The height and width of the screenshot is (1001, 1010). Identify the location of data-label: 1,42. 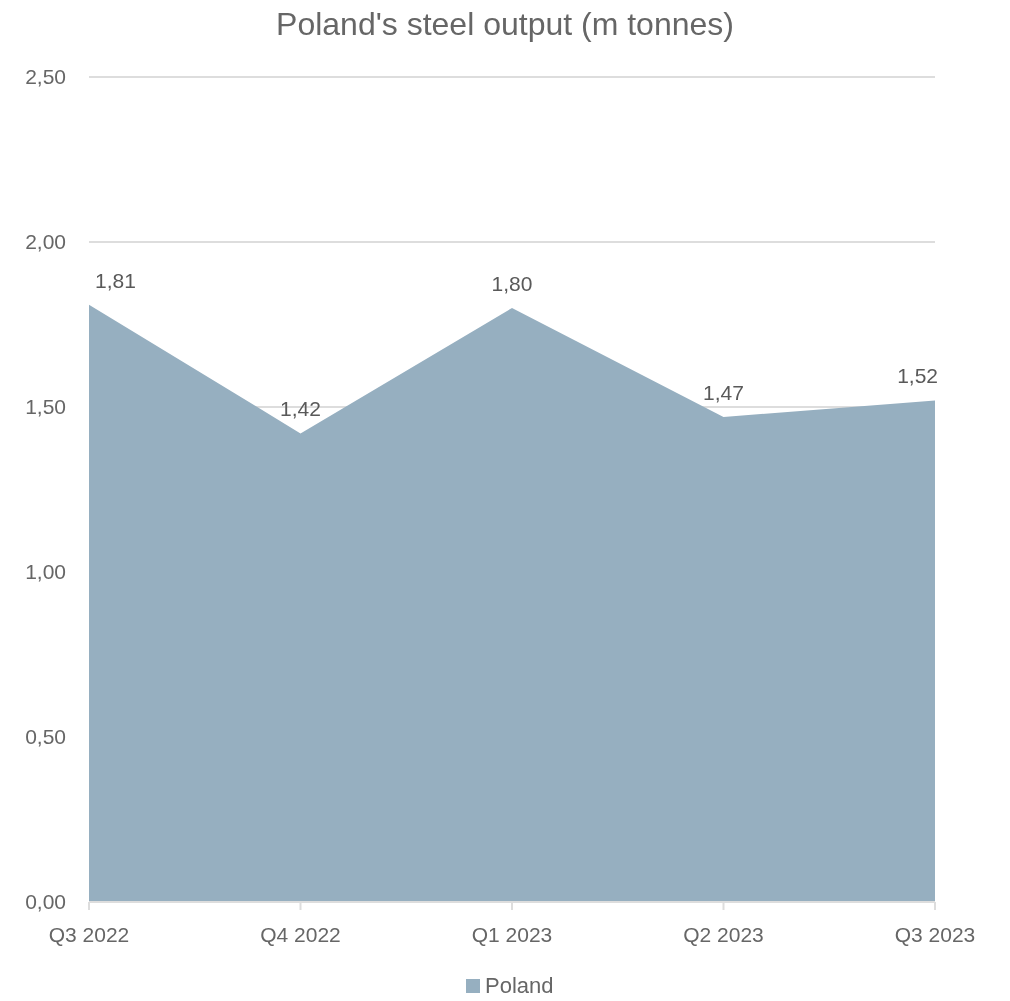
(300, 409).